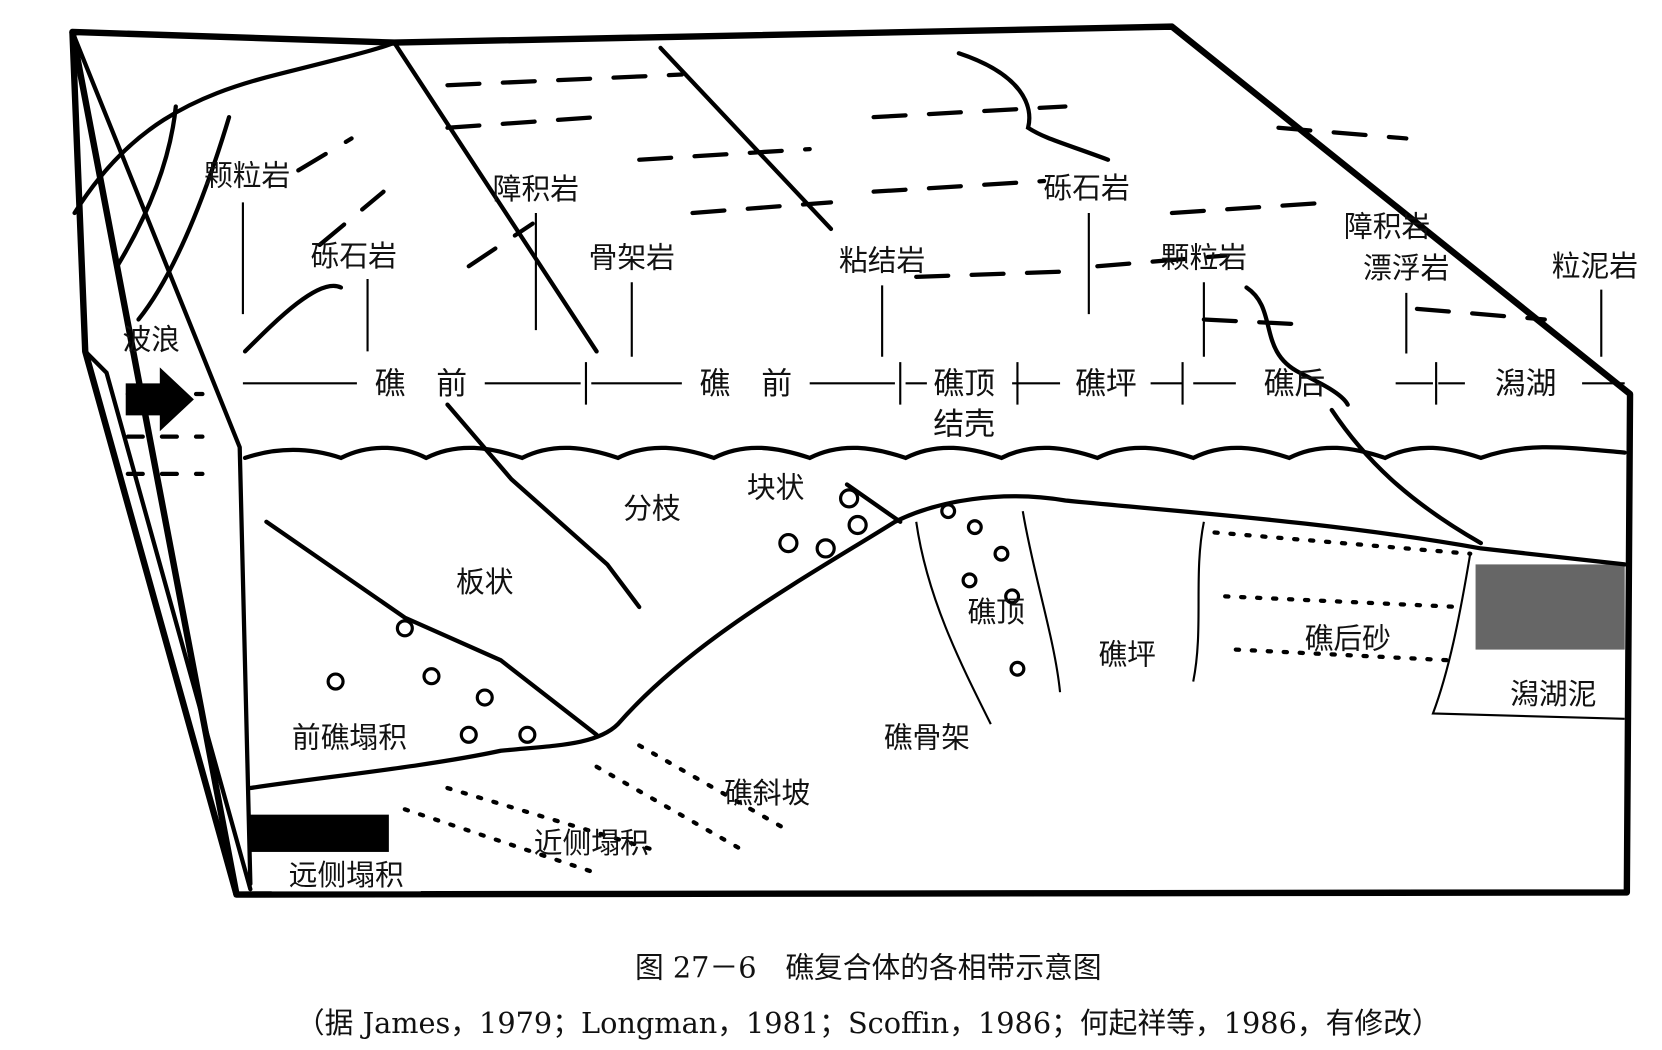 The image size is (1662, 1050). I want to click on label-grainstone-2: 颗粒岩, so click(1204, 257).